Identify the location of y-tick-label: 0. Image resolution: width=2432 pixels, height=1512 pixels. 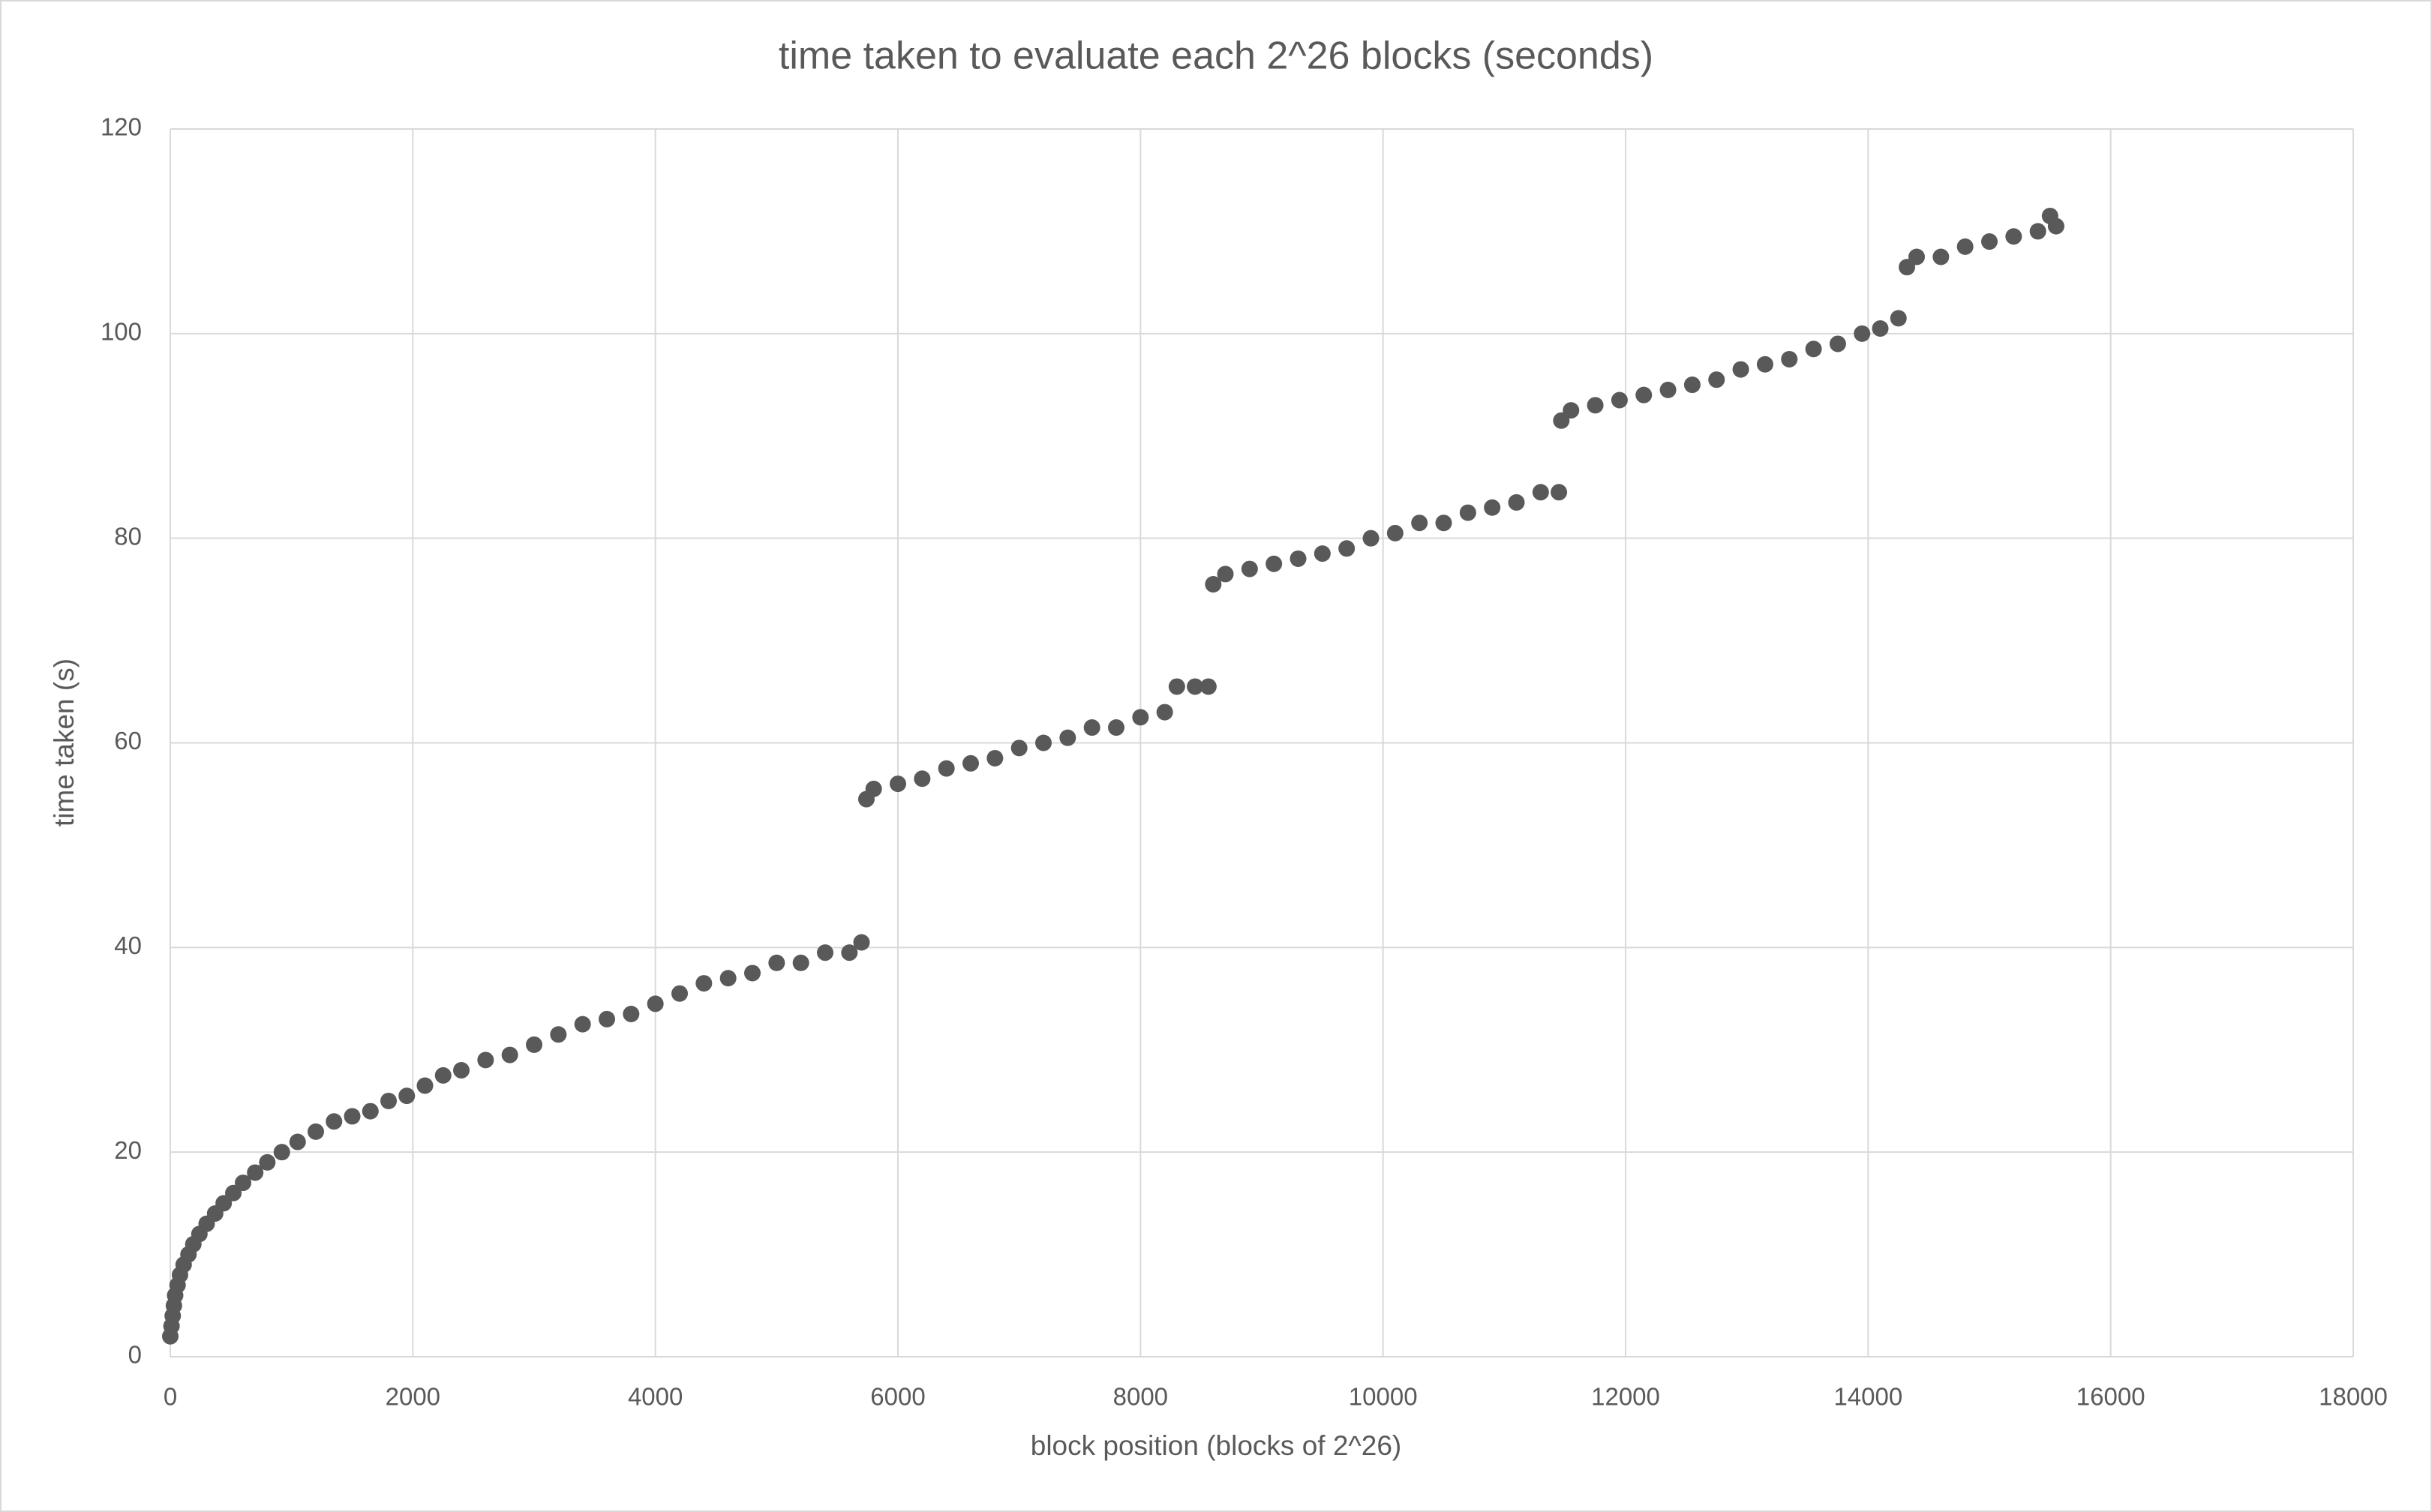
(135, 1355).